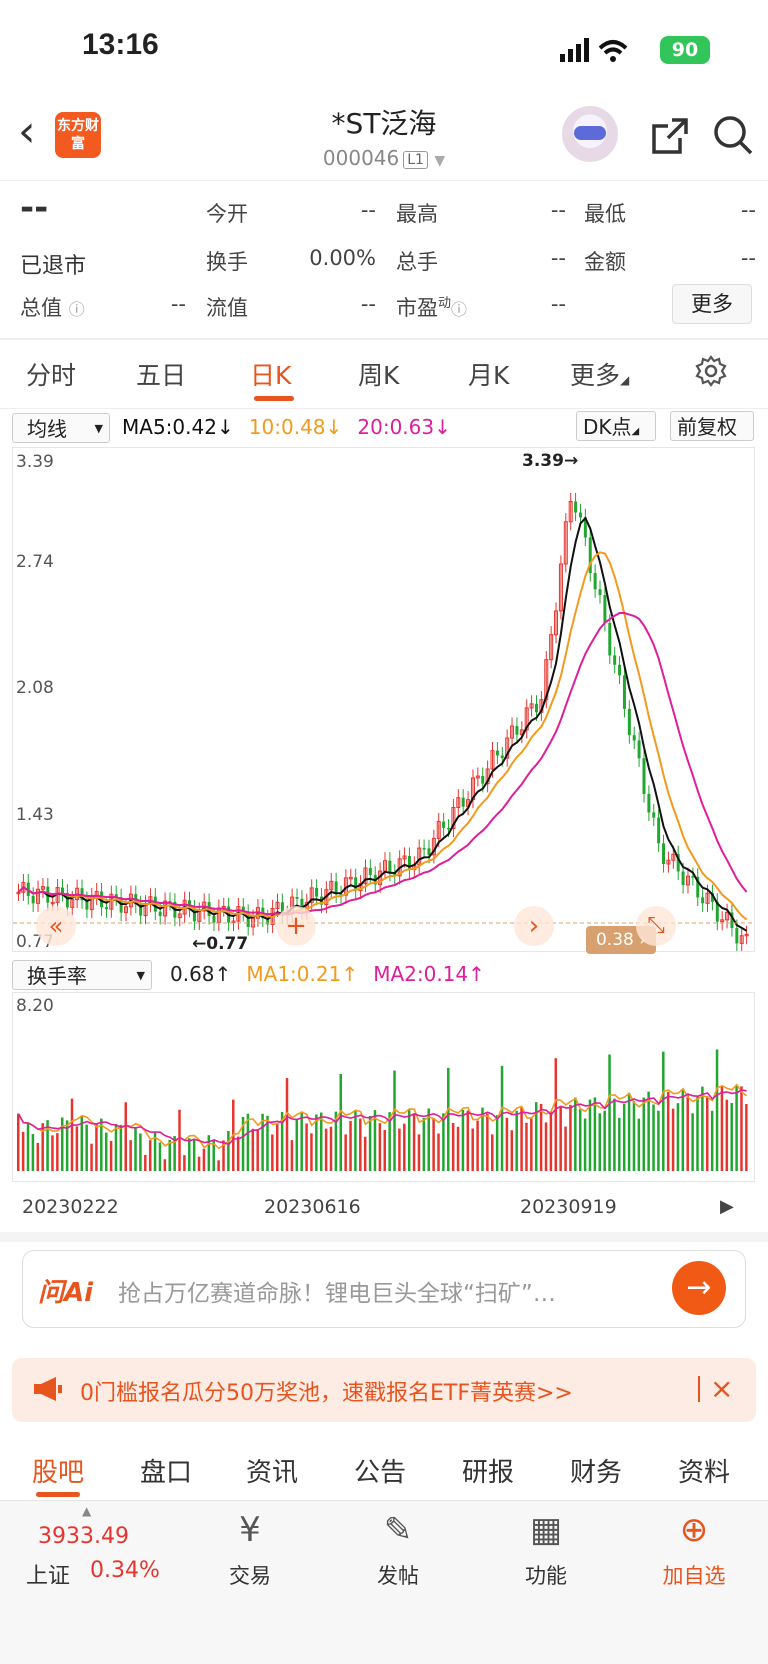 The image size is (768, 1664). What do you see at coordinates (656, 926) in the screenshot?
I see `fullscreen-icon: ⤡` at bounding box center [656, 926].